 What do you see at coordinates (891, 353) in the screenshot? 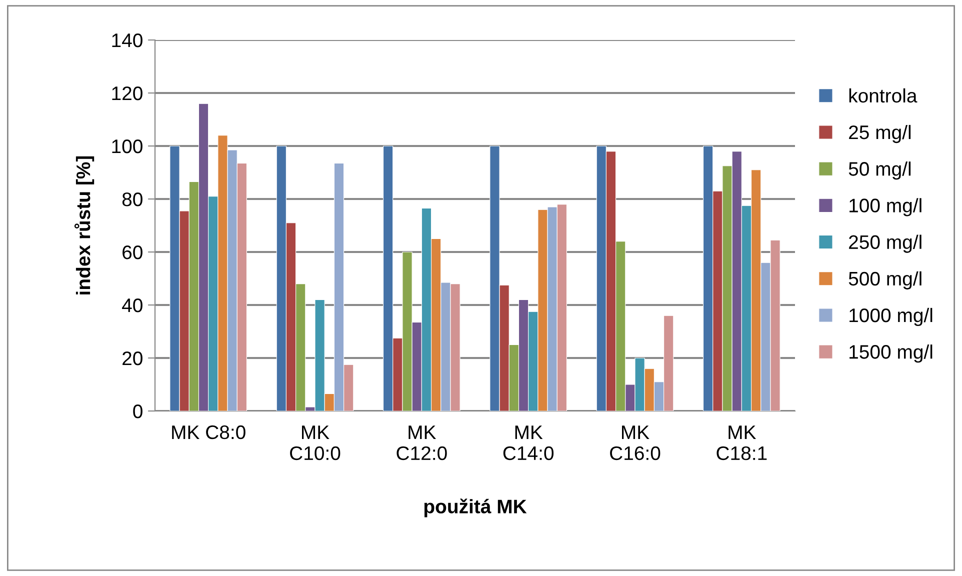
I see `legend-label: 1500 mg/l` at bounding box center [891, 353].